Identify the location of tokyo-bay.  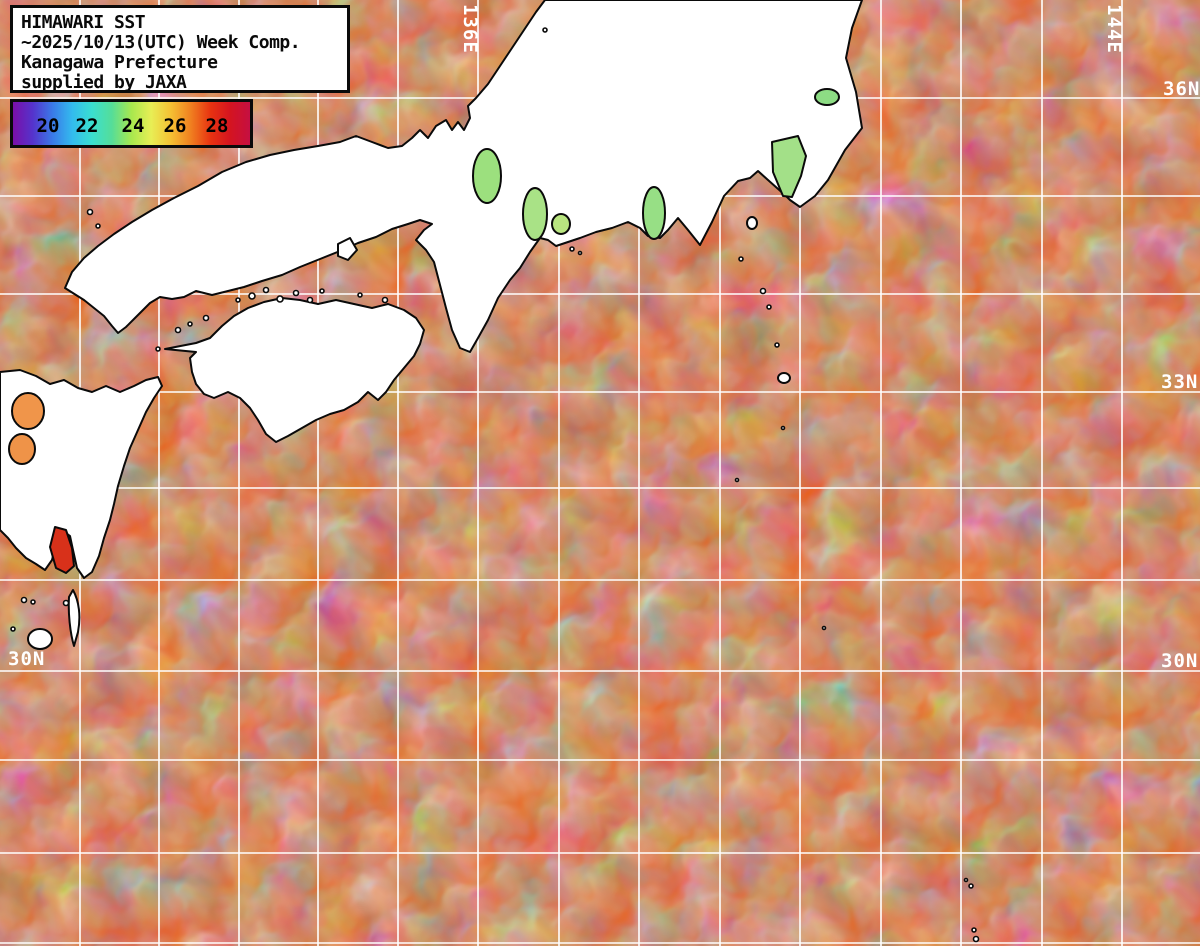
(789, 166).